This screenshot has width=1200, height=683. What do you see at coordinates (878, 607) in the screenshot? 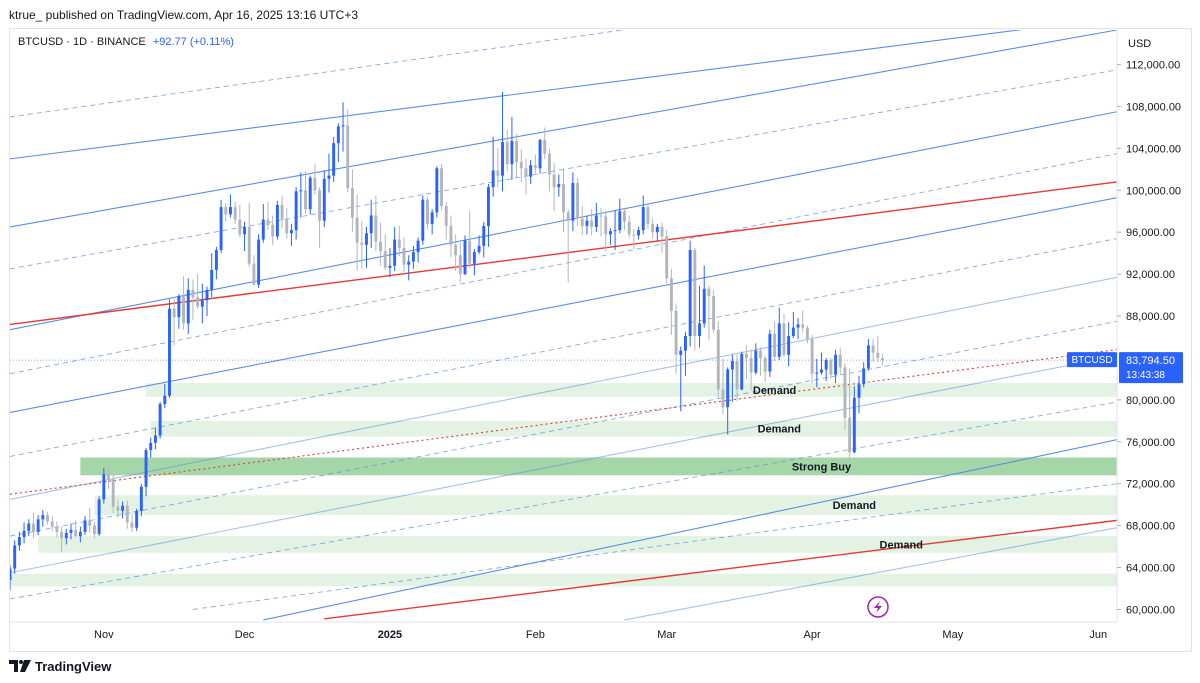
I see `lightning-icon` at bounding box center [878, 607].